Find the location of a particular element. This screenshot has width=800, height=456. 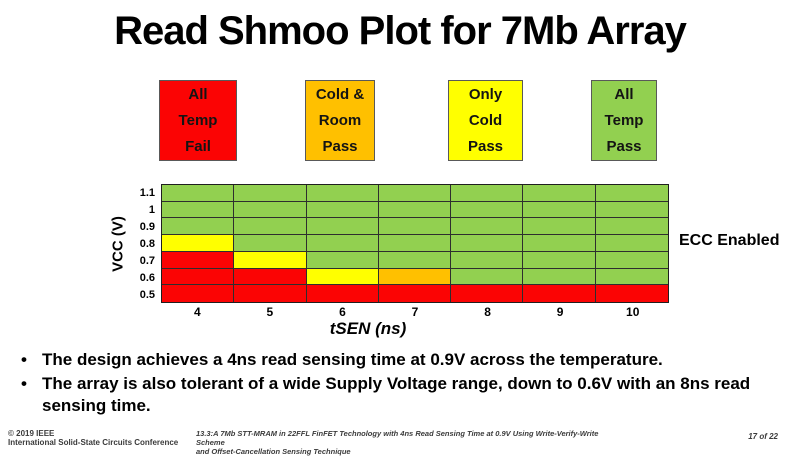

y-tick-label: 1 is located at coordinates (151, 209).